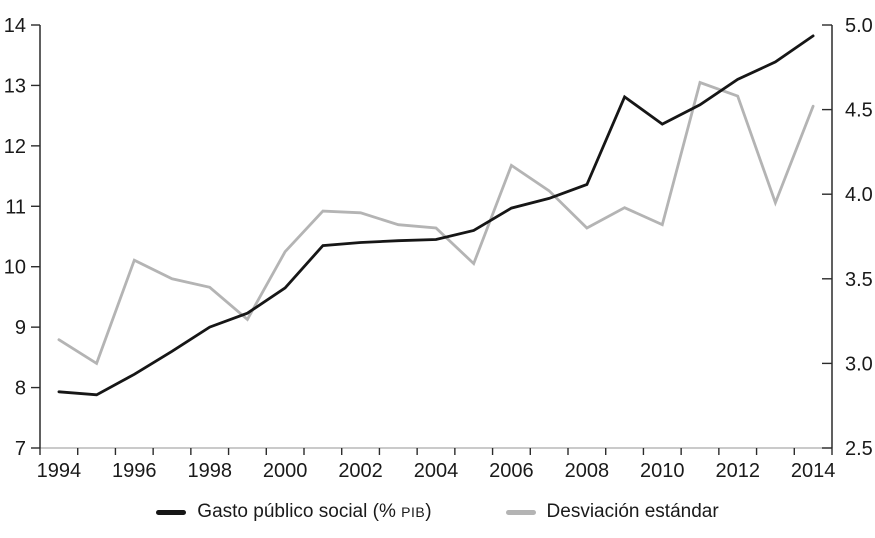 This screenshot has height=538, width=875. I want to click on y-axis-tick-label-right: 4.0, so click(859, 195).